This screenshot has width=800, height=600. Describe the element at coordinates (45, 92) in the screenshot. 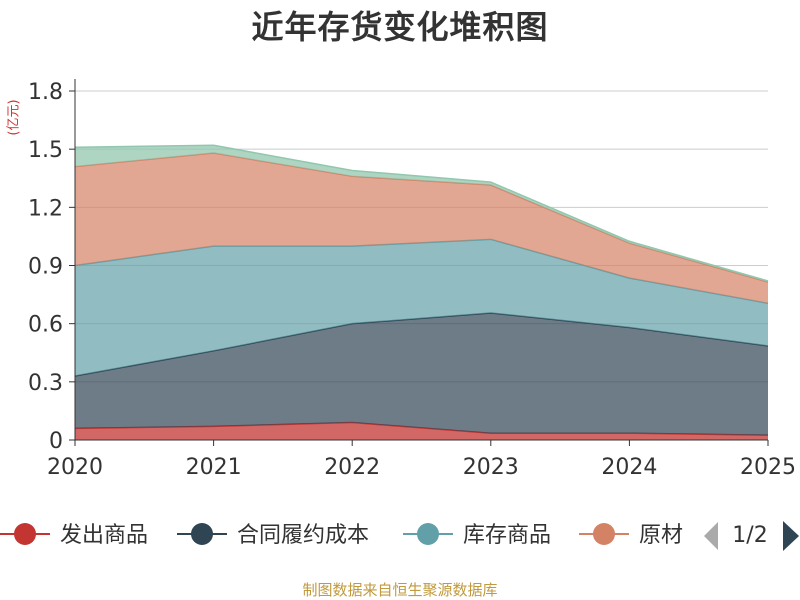

I see `y-tick-label: 1.8` at that location.